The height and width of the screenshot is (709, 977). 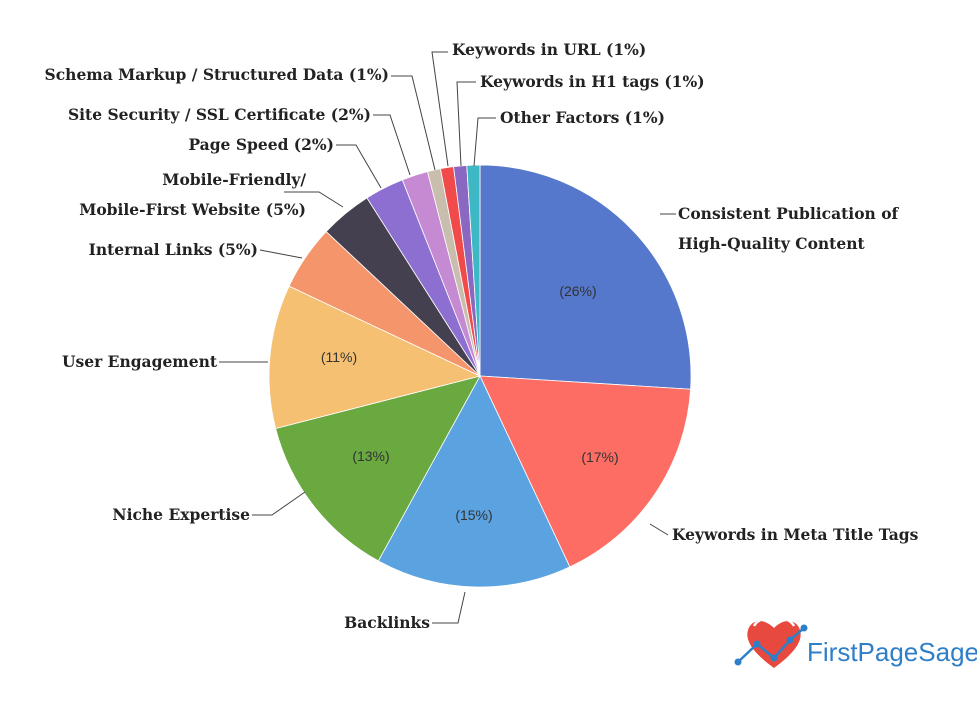 What do you see at coordinates (192, 209) in the screenshot?
I see `slice-label: Mobile-First Website (5%)` at bounding box center [192, 209].